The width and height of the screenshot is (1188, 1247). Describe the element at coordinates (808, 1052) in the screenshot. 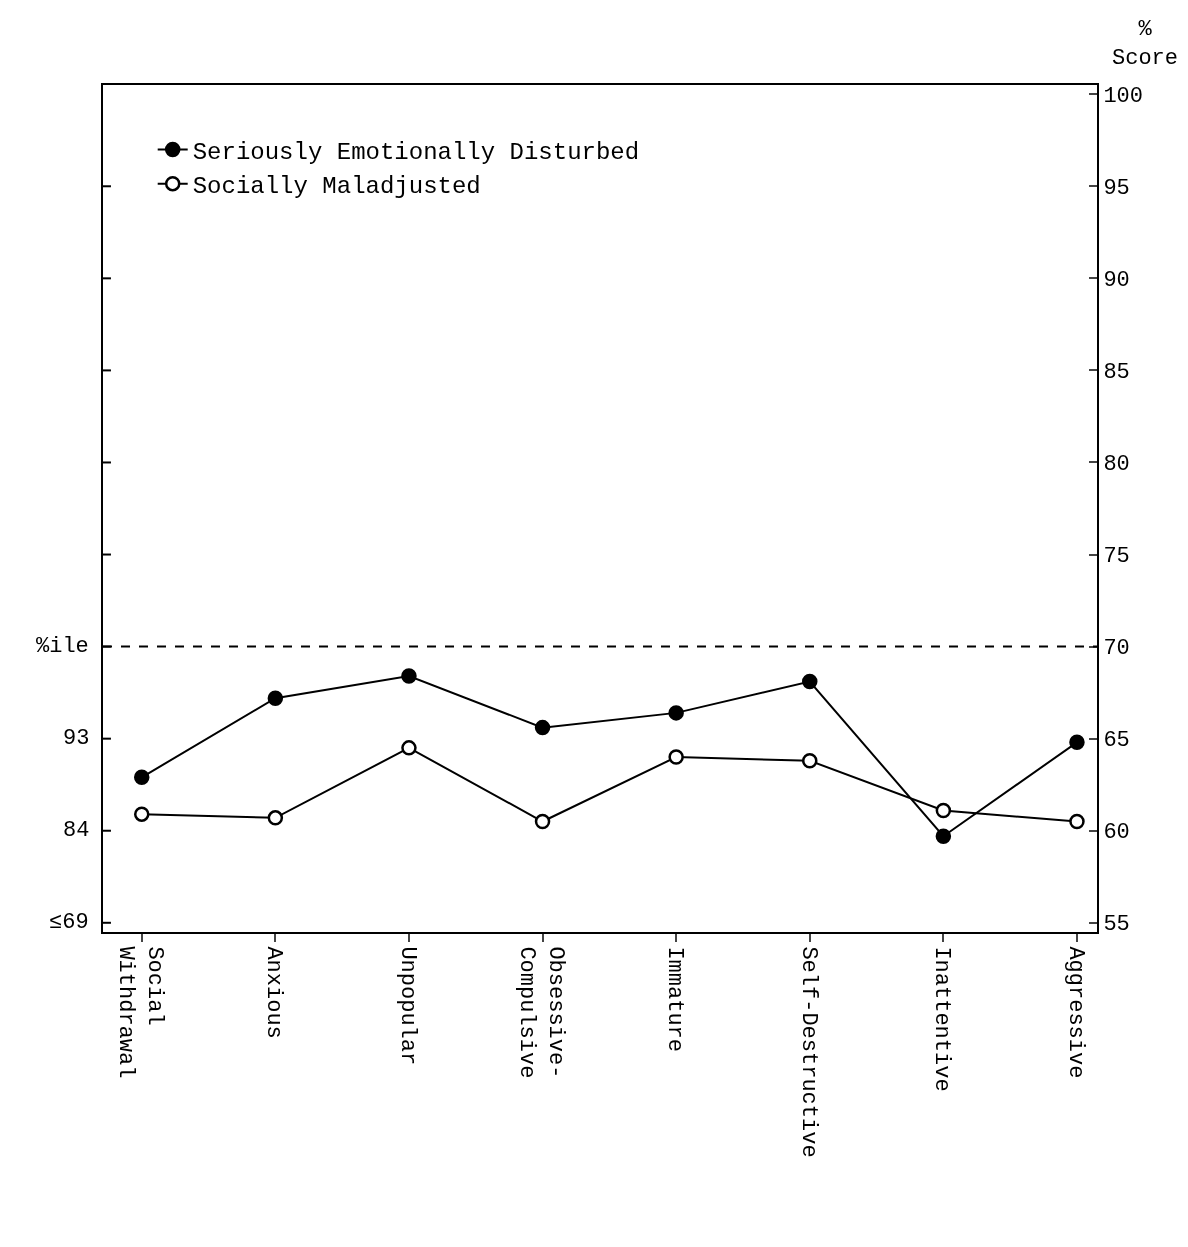

I see `x-tick-label: Self-Destructive` at that location.